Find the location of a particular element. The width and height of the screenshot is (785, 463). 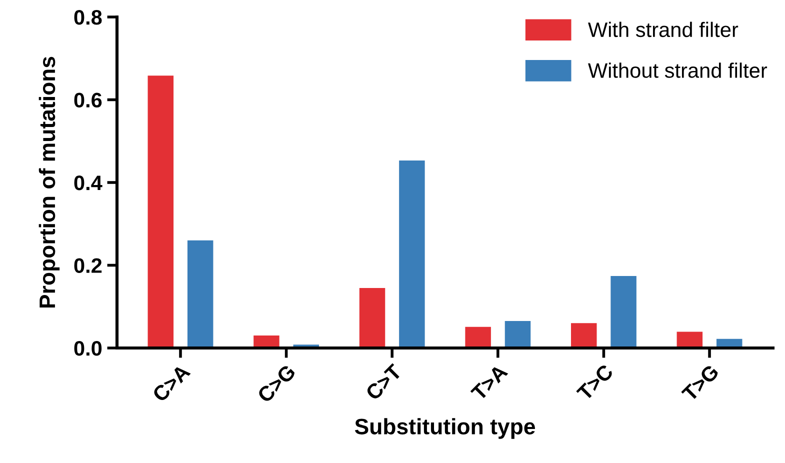

y-tick-label: 0.0 is located at coordinates (88, 348).